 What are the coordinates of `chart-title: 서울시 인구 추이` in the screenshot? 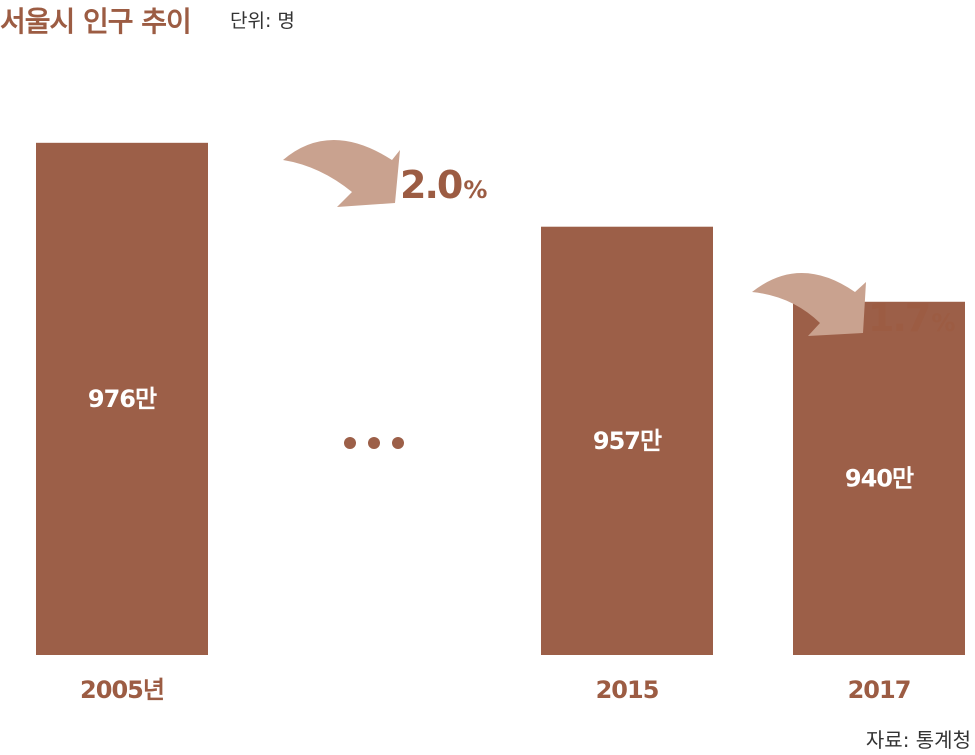 It's located at (96, 21).